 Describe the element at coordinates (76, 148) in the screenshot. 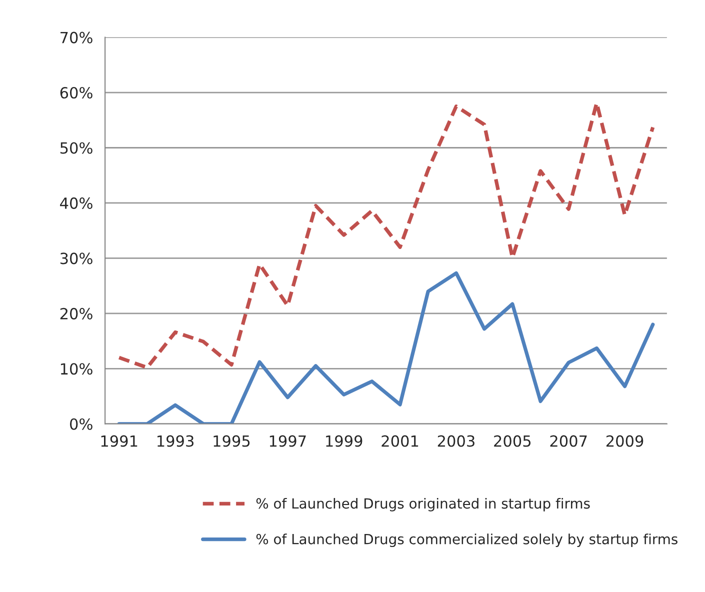

I see `y-tick-label: 50%` at that location.